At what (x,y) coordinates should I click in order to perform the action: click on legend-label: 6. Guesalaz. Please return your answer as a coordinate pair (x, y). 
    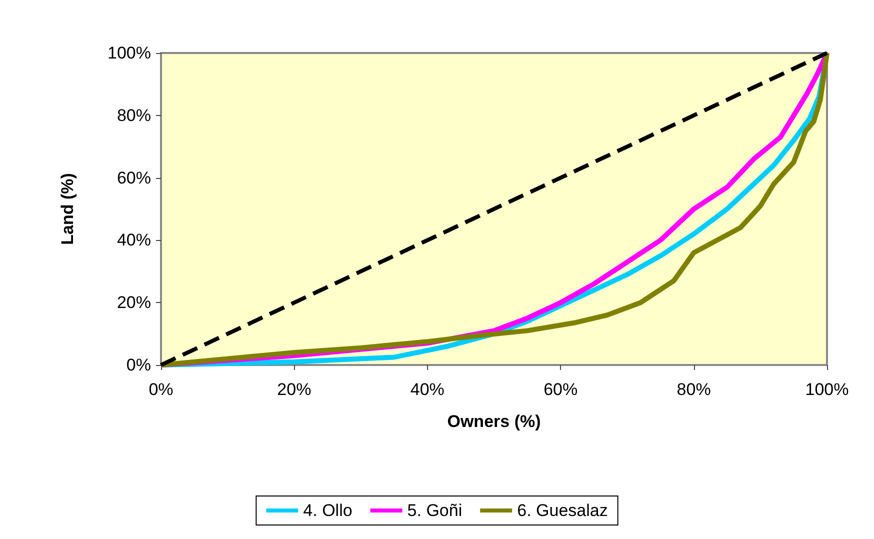
    Looking at the image, I should click on (562, 510).